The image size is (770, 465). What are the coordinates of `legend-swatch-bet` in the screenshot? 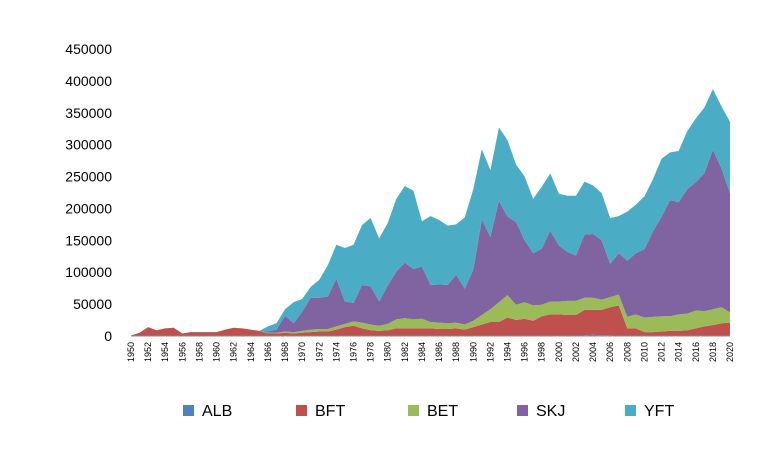 It's located at (413, 410).